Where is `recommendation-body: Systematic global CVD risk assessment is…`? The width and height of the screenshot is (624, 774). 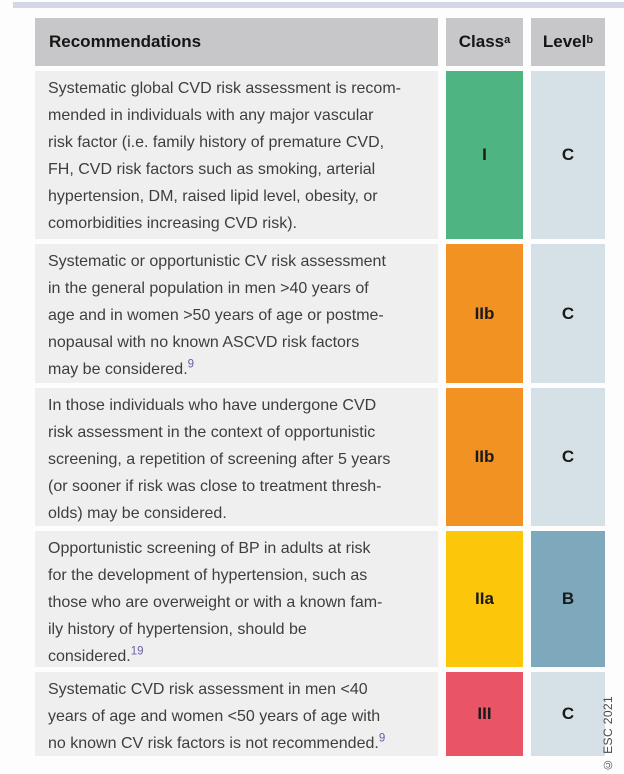 recommendation-body: Systematic global CVD risk assessment is… is located at coordinates (224, 156).